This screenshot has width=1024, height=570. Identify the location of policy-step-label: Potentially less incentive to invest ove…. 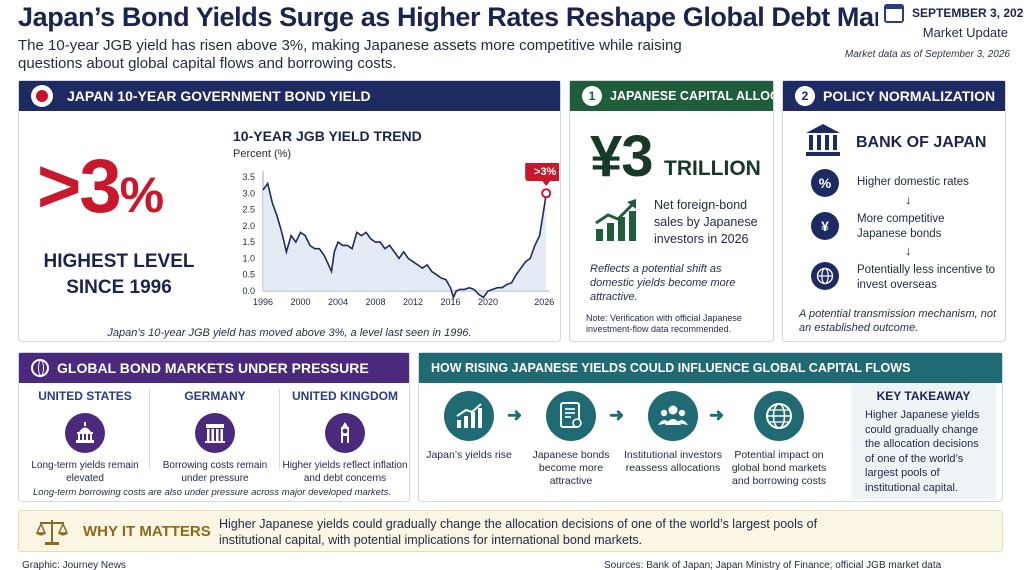
(926, 277).